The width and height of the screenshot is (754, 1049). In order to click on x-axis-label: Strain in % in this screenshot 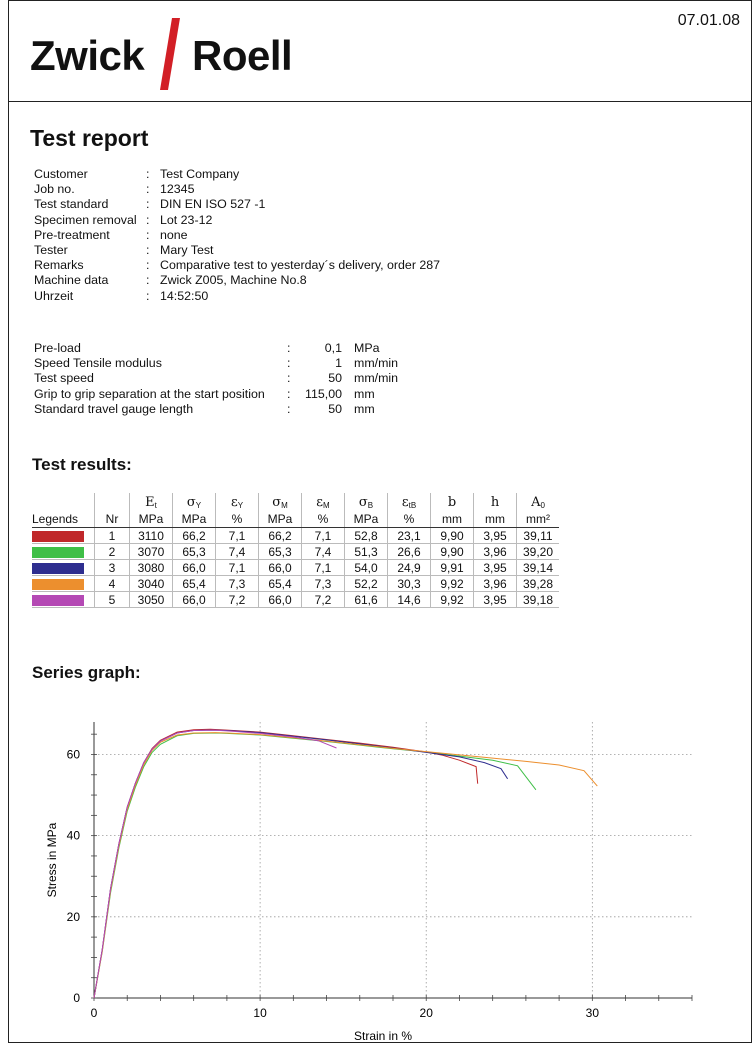, I will do `click(383, 1036)`.